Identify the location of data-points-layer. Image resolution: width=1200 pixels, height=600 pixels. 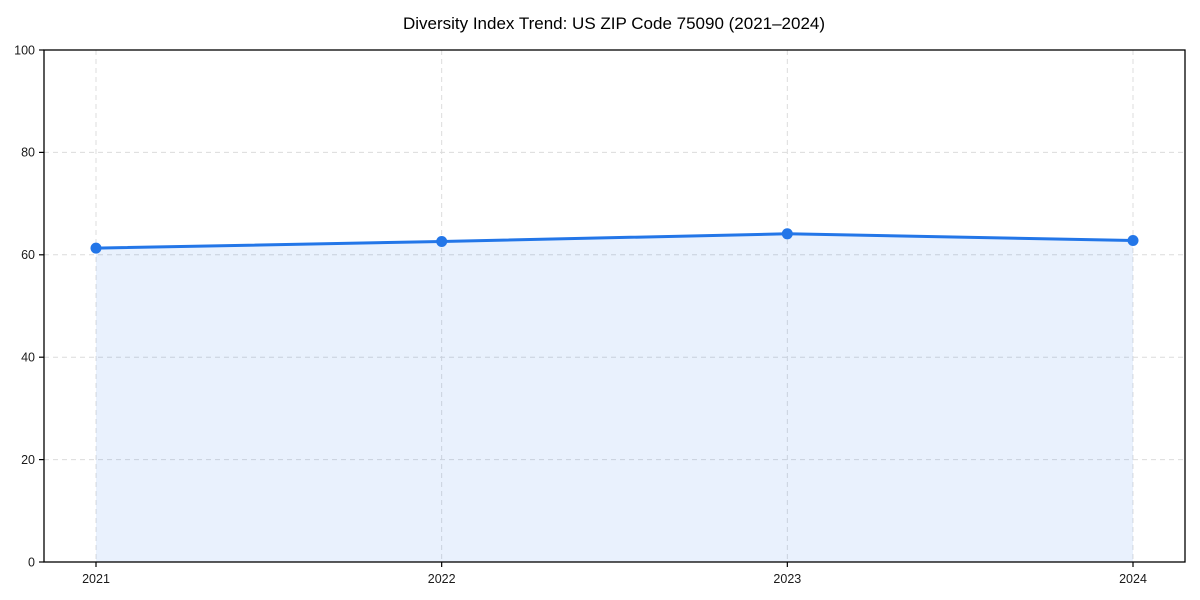
(614, 241).